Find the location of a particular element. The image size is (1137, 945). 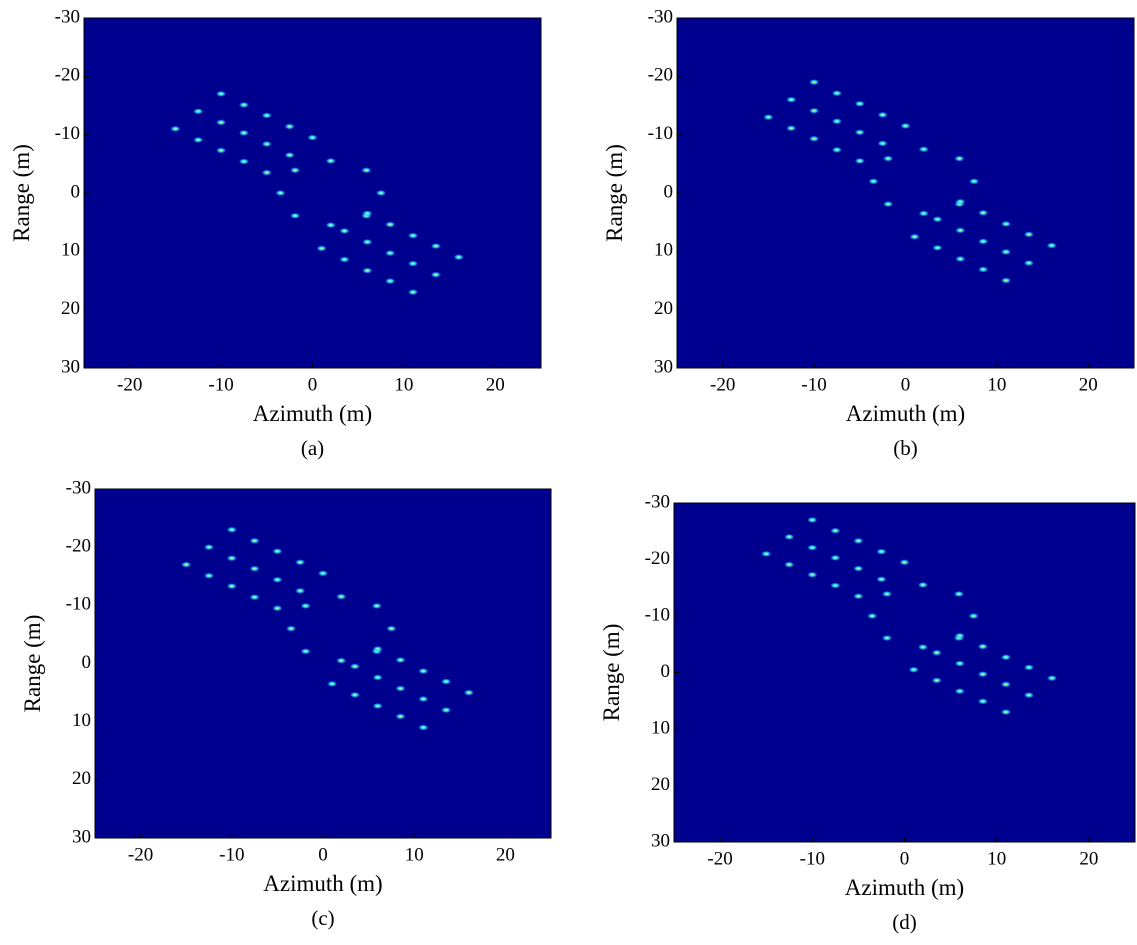

x-tick-label: 0 is located at coordinates (313, 384).